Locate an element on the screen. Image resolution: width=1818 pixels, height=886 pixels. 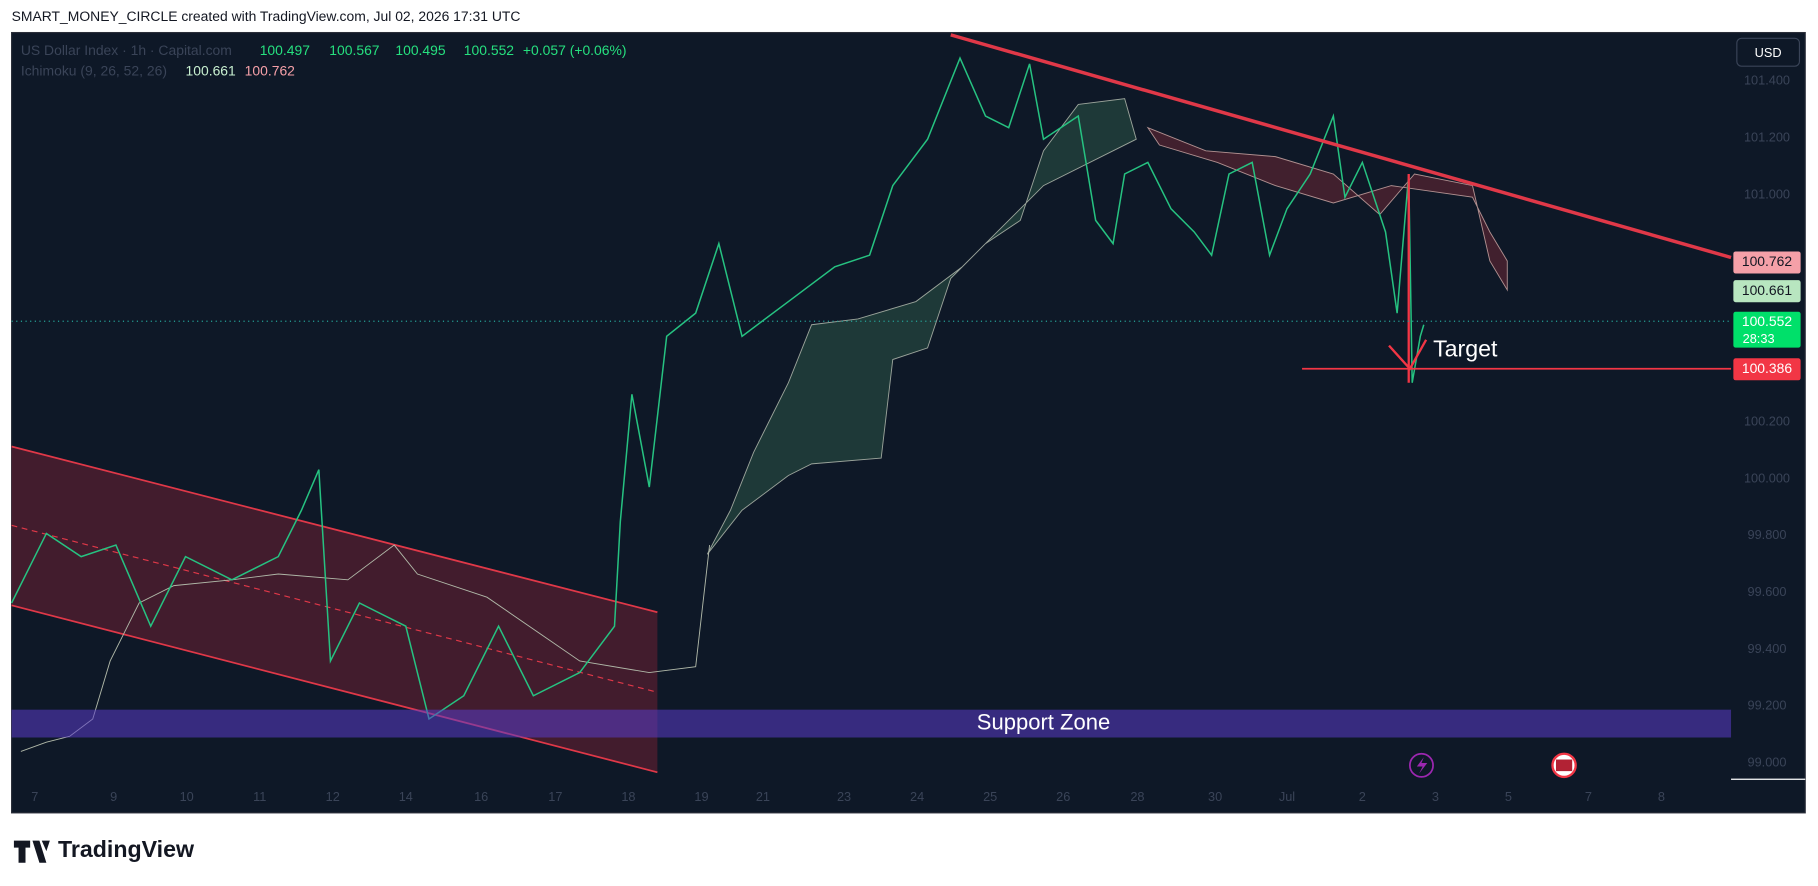
brand-name: TradingView is located at coordinates (126, 849).